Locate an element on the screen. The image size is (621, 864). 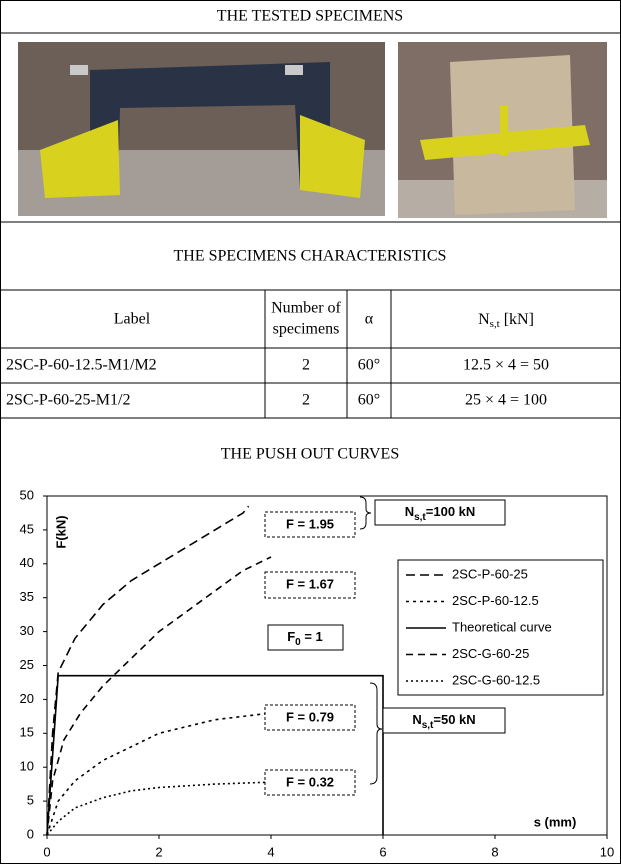
annotation: F = 0.79 is located at coordinates (310, 716).